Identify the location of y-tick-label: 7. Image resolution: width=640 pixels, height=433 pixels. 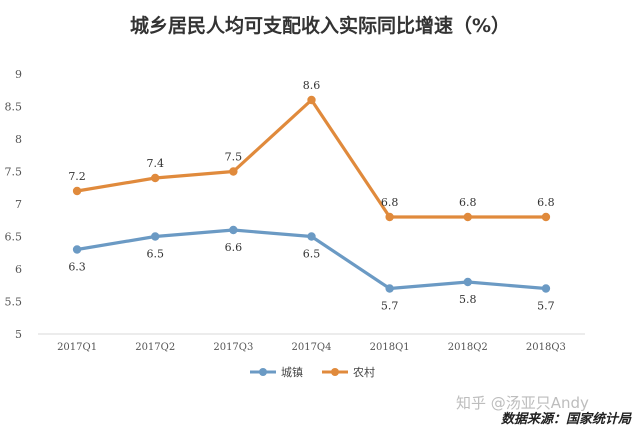
(18, 204).